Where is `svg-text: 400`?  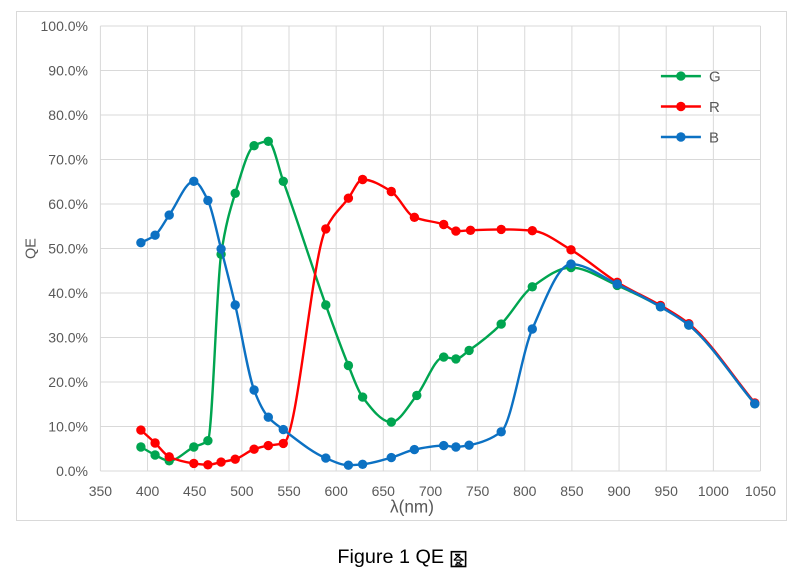 svg-text: 400 is located at coordinates (148, 491).